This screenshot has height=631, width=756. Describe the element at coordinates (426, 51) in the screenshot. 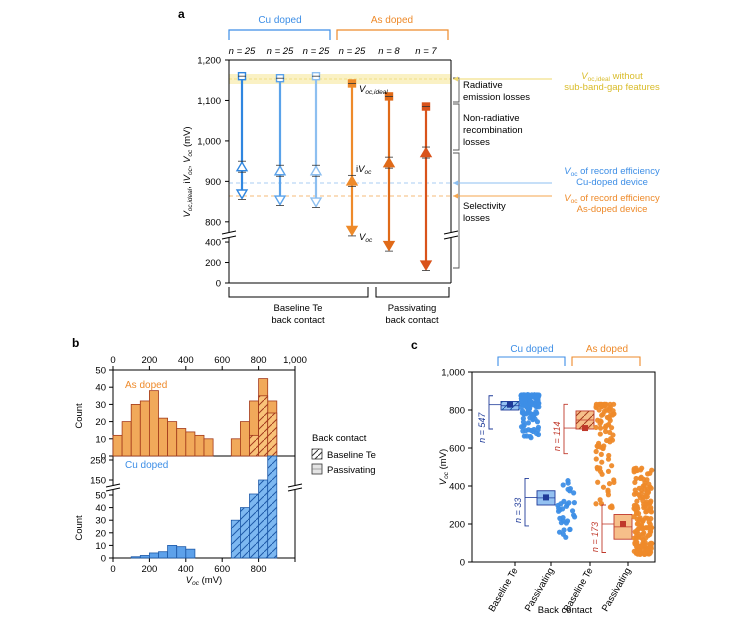

I see `n-label: n = 7` at that location.